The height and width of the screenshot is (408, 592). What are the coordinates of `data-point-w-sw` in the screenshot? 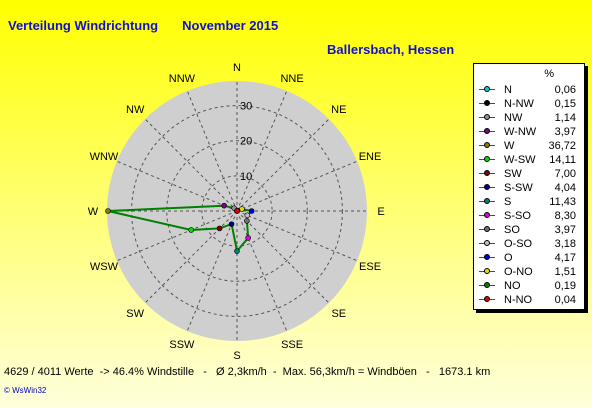 It's located at (191, 230).